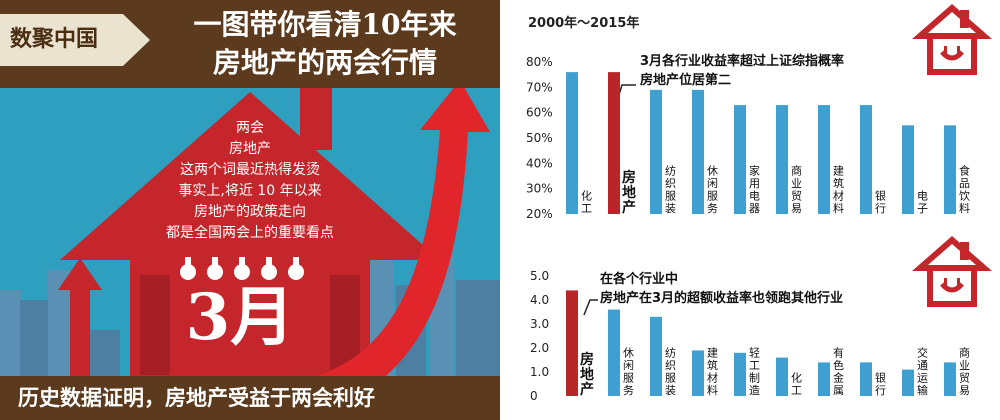  Describe the element at coordinates (539, 189) in the screenshot. I see `y-tick-label: 30%` at that location.